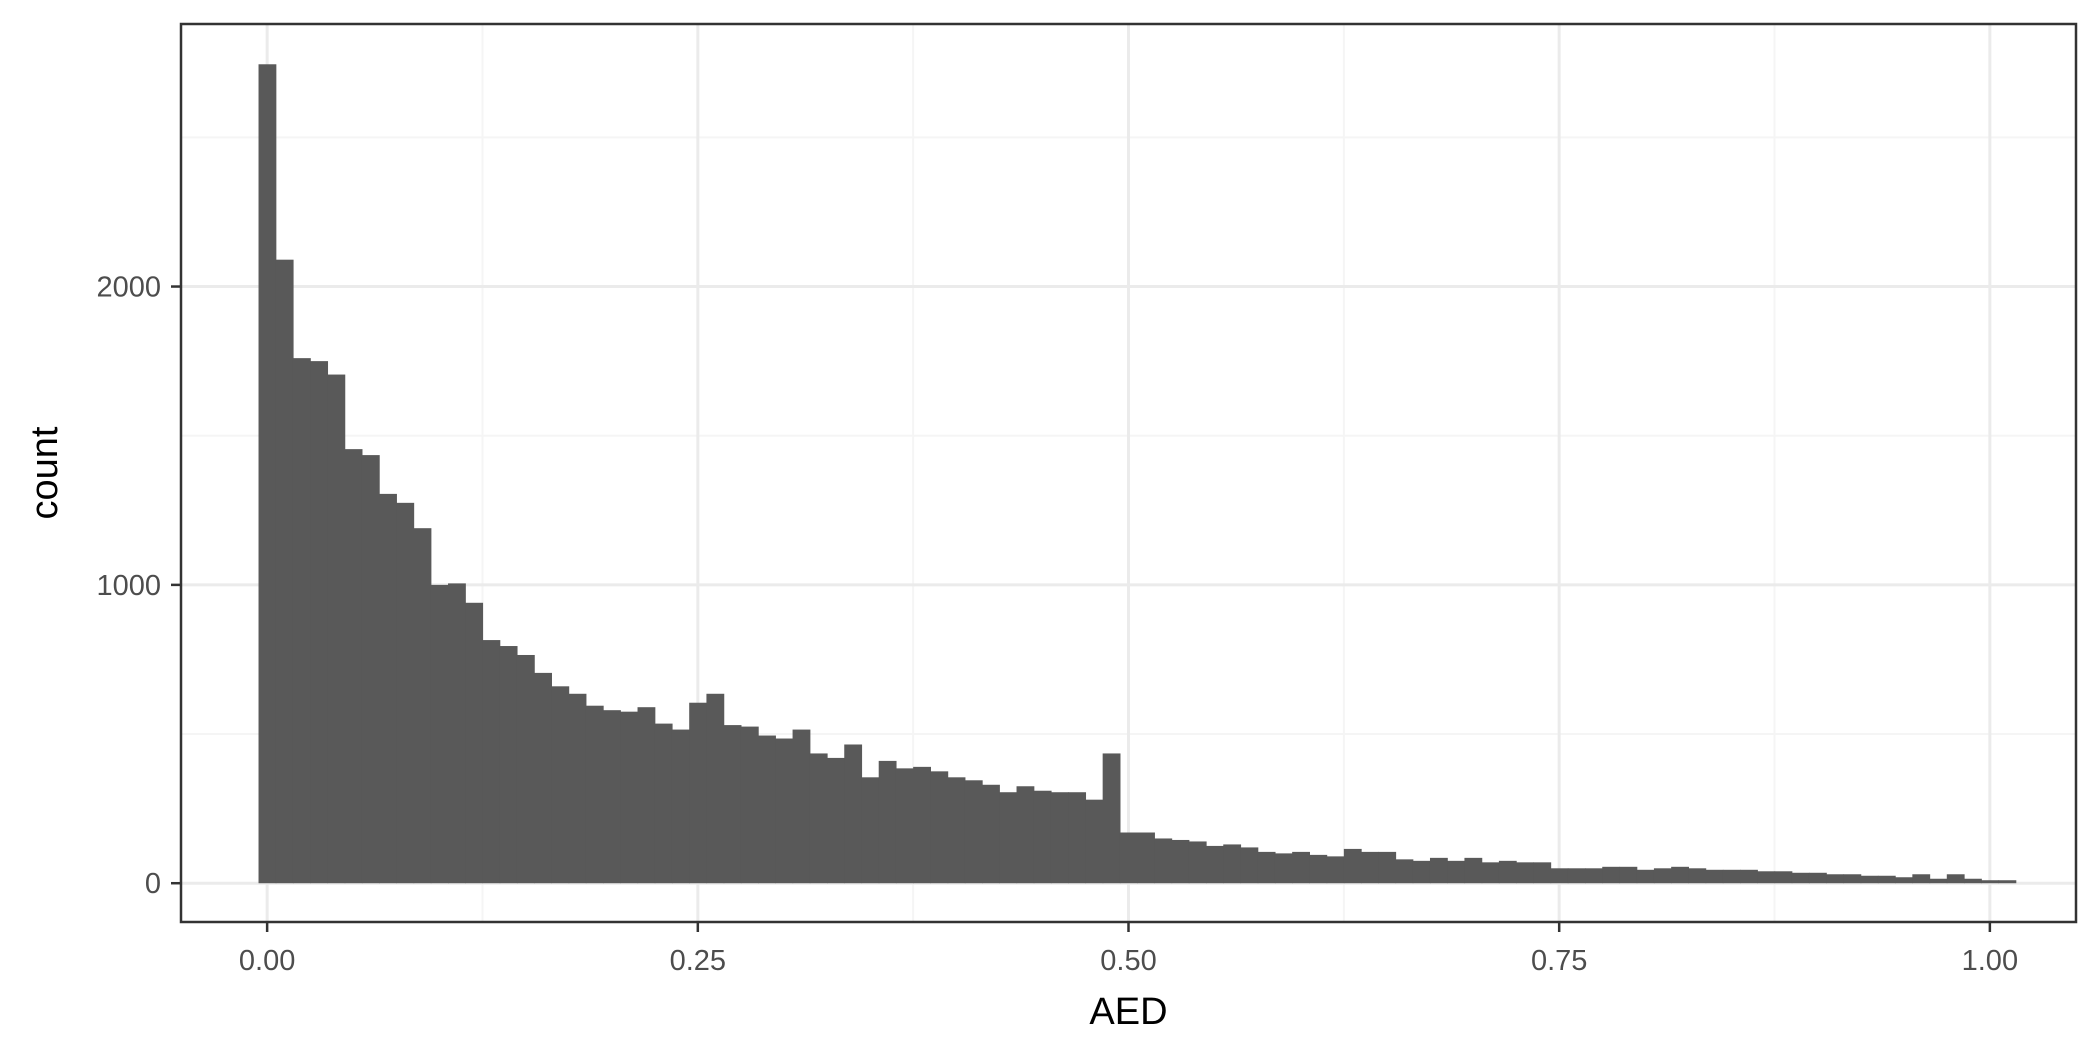 Image resolution: width=2100 pixels, height=1050 pixels. What do you see at coordinates (1128, 949) in the screenshot?
I see `x-axis: 0.00 0.25 0.50 0.75 1.00` at bounding box center [1128, 949].